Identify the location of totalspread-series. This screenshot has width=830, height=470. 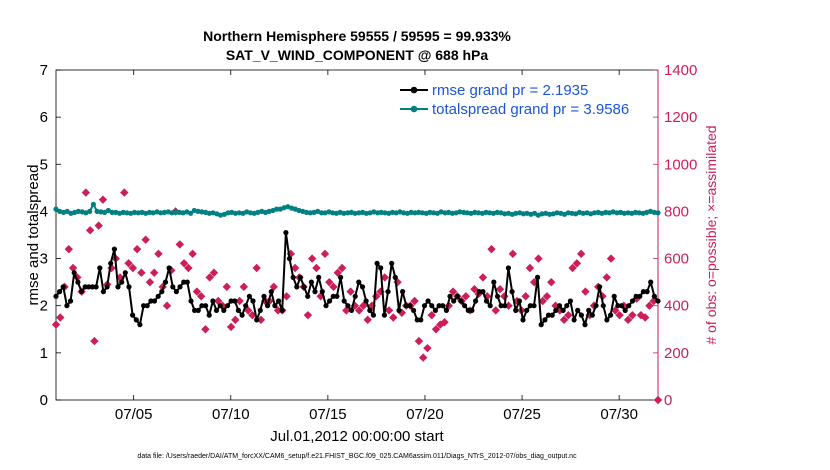
(357, 209).